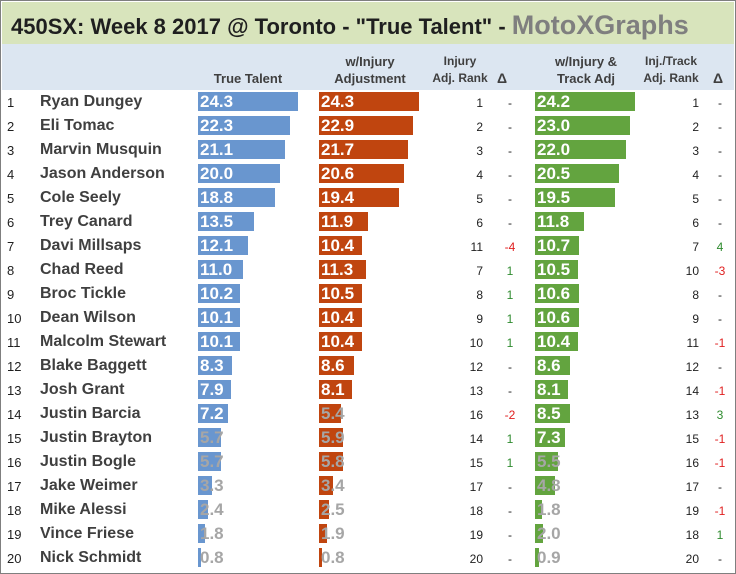 The image size is (736, 574). What do you see at coordinates (338, 341) in the screenshot?
I see `injury_adj-value: 10.4` at bounding box center [338, 341].